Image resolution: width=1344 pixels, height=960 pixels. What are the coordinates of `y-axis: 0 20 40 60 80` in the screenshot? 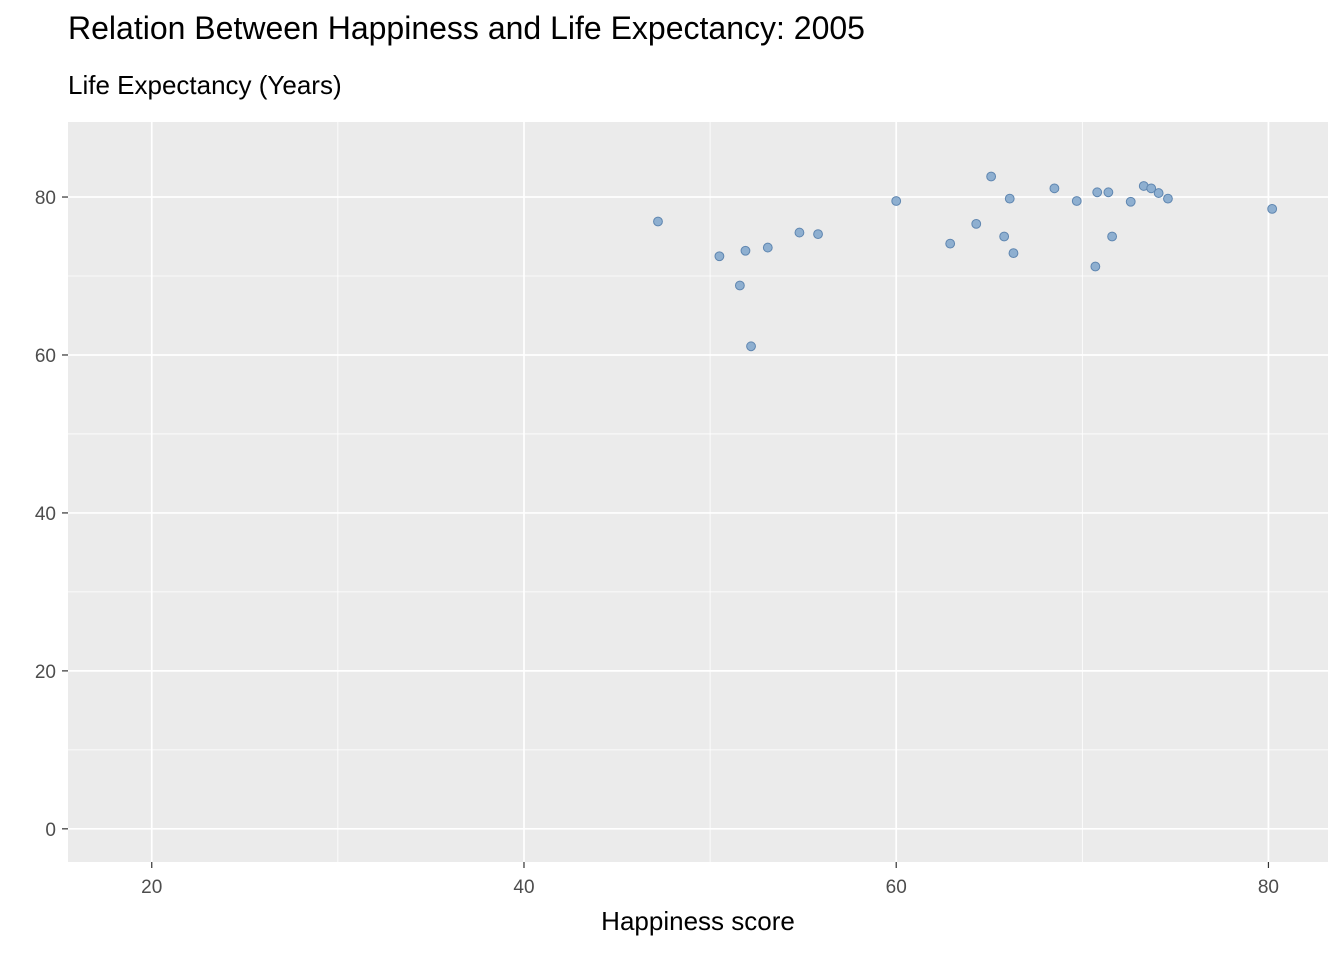 It's located at (51, 514).